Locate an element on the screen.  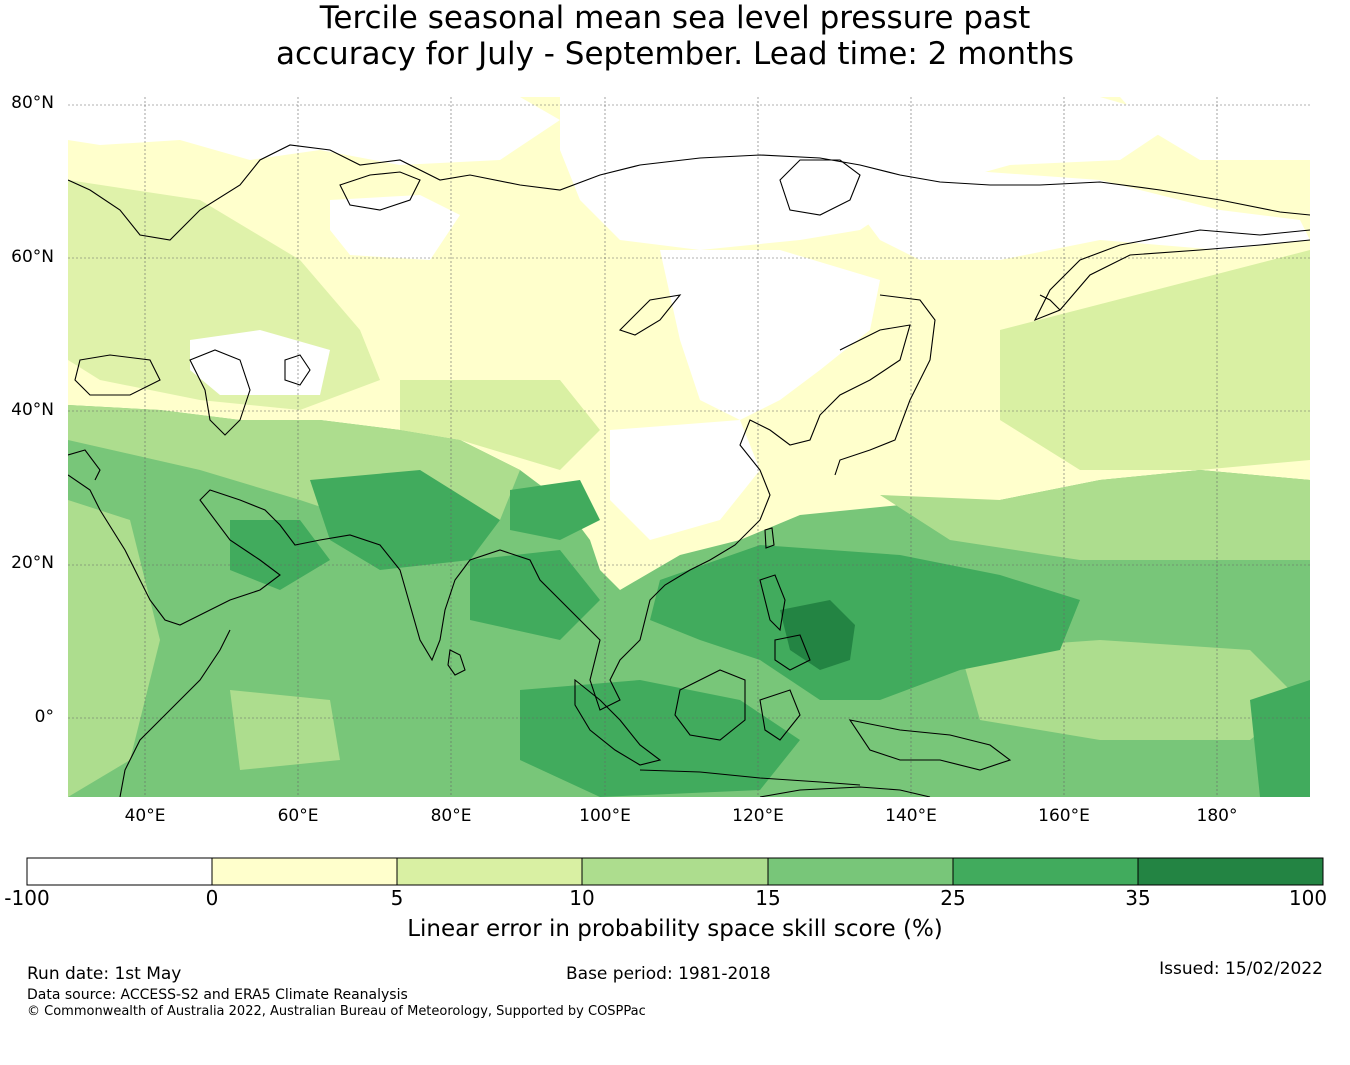
lat-tick-20n: 20°N is located at coordinates (32, 563).